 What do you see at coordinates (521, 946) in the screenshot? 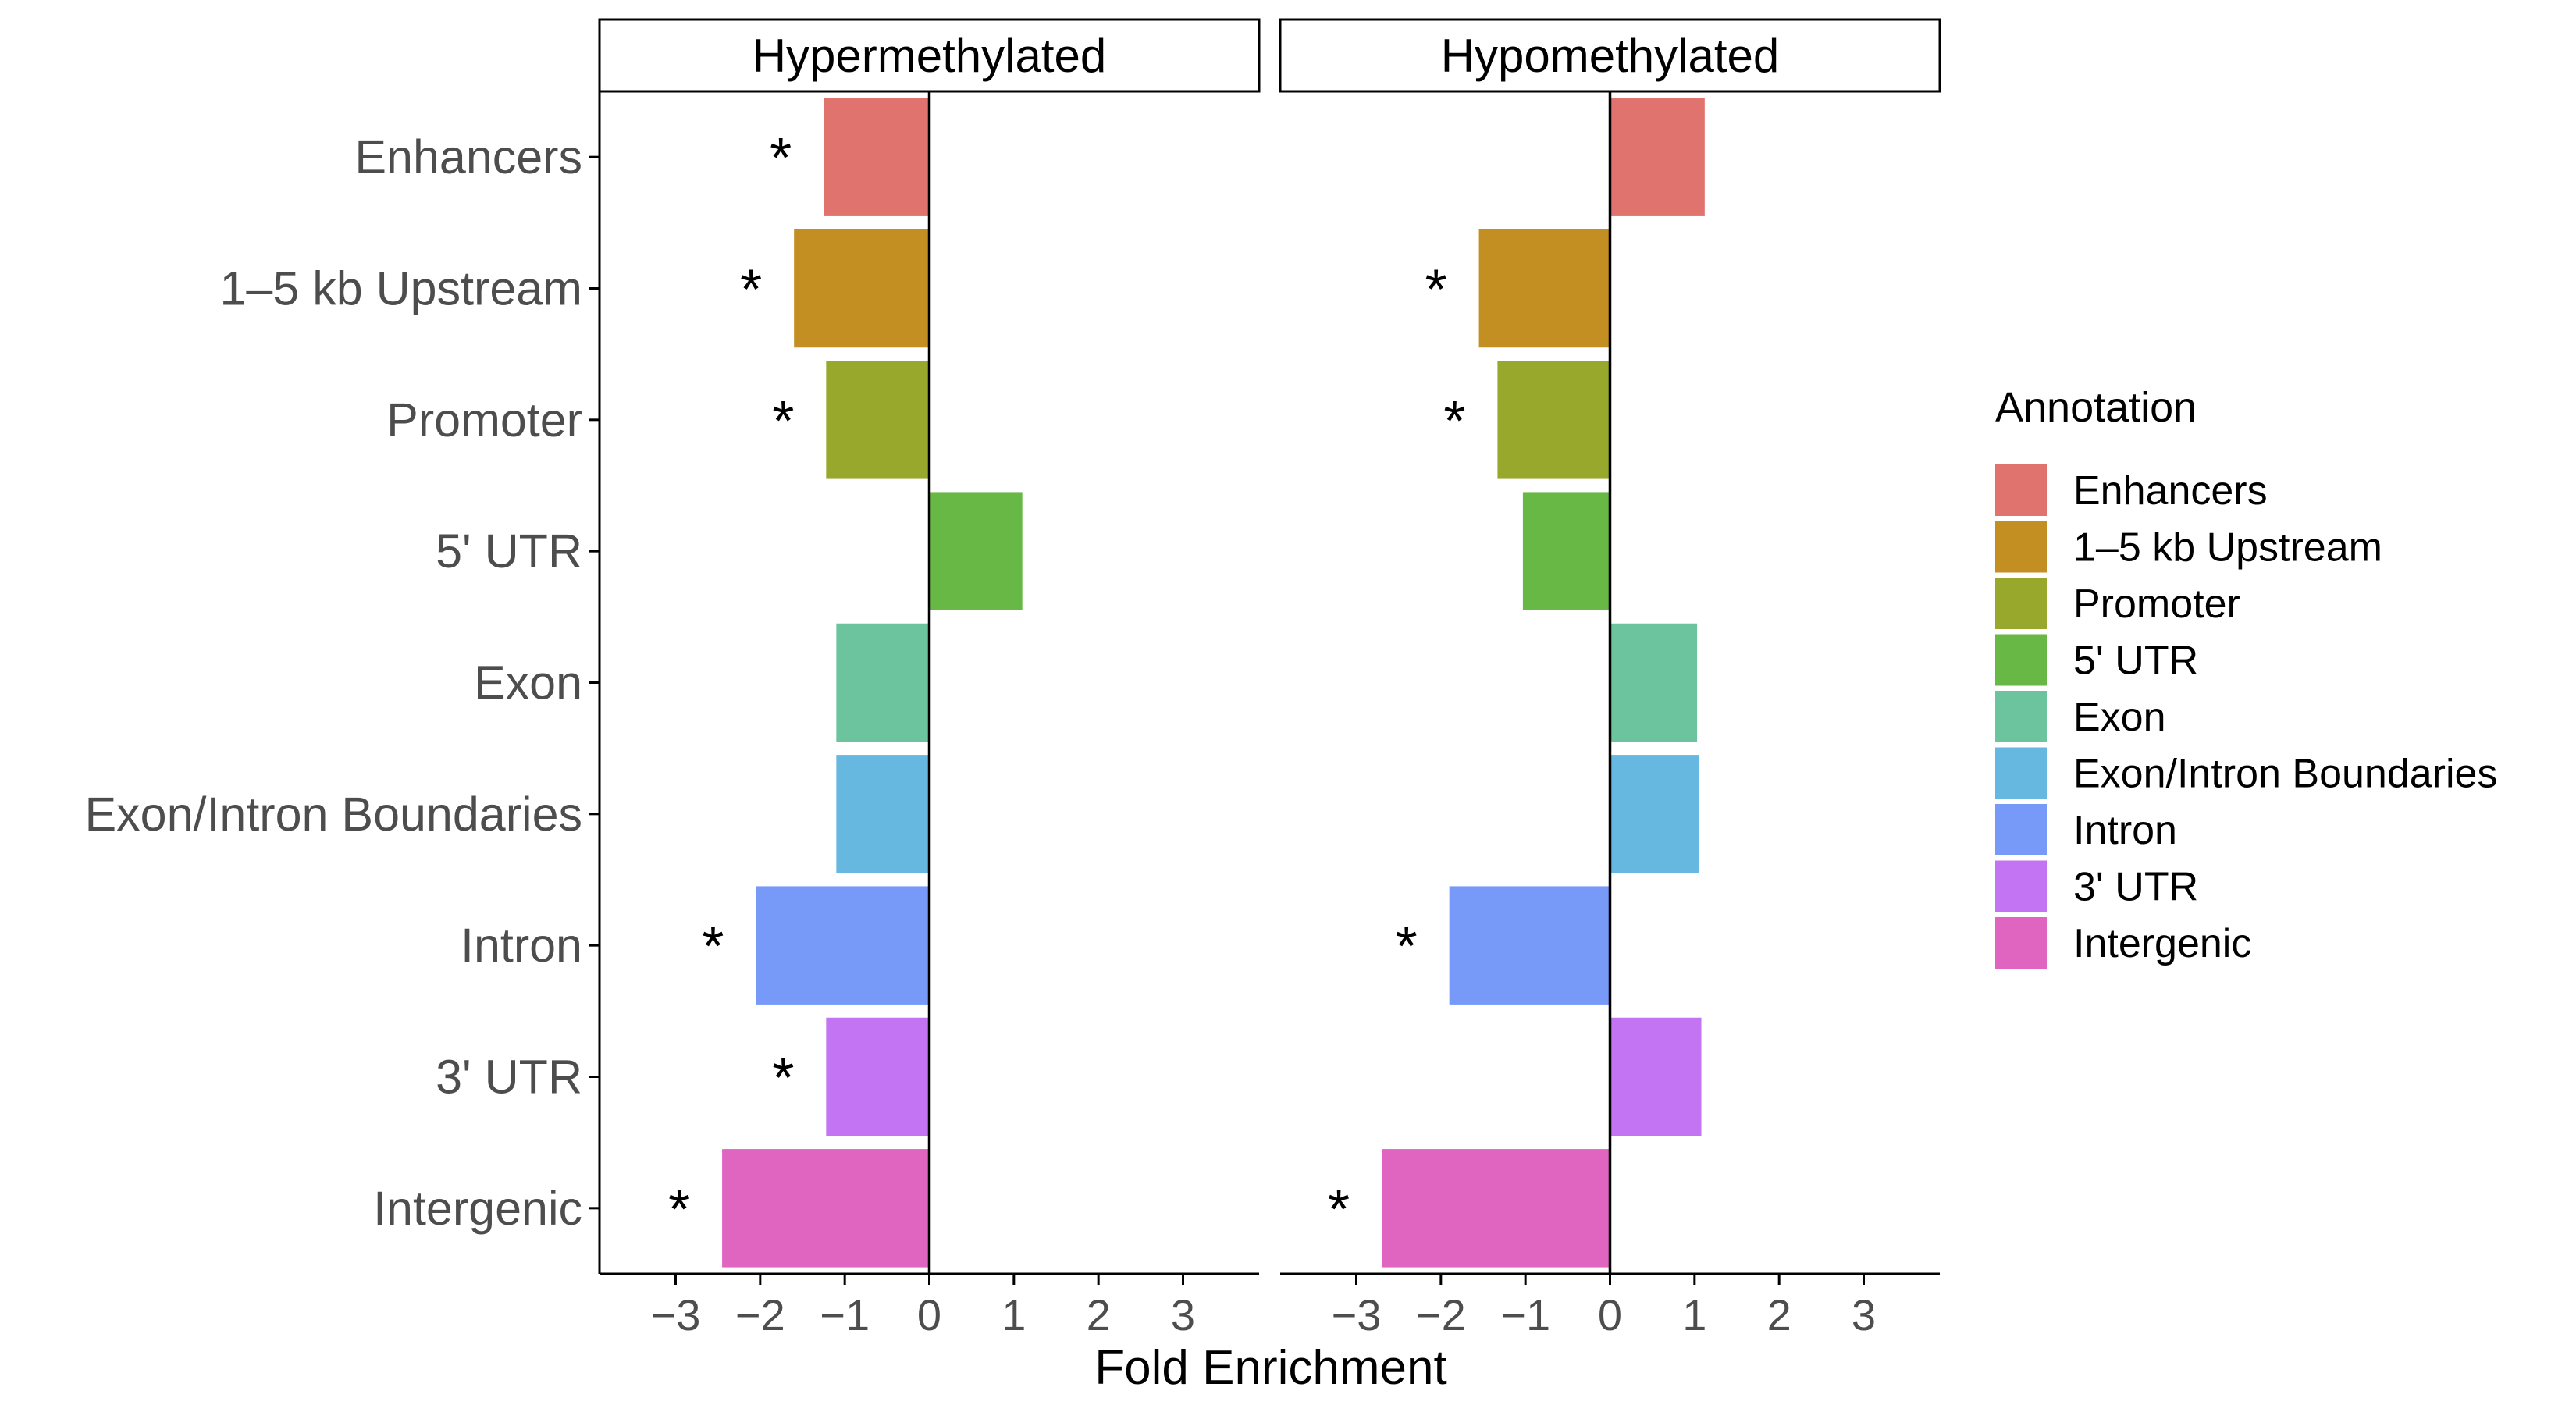
I see `category-label: Intron` at bounding box center [521, 946].